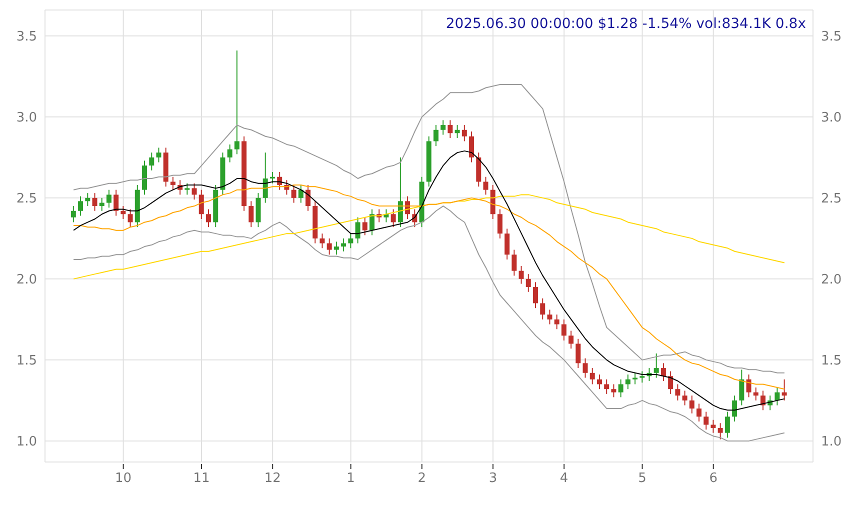 The image size is (858, 505). I want to click on x-tick-label: 6, so click(713, 478).